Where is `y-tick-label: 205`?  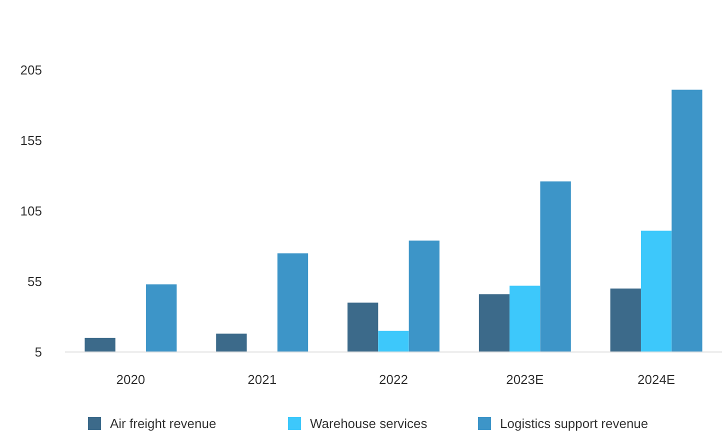
y-tick-label: 205 is located at coordinates (31, 70).